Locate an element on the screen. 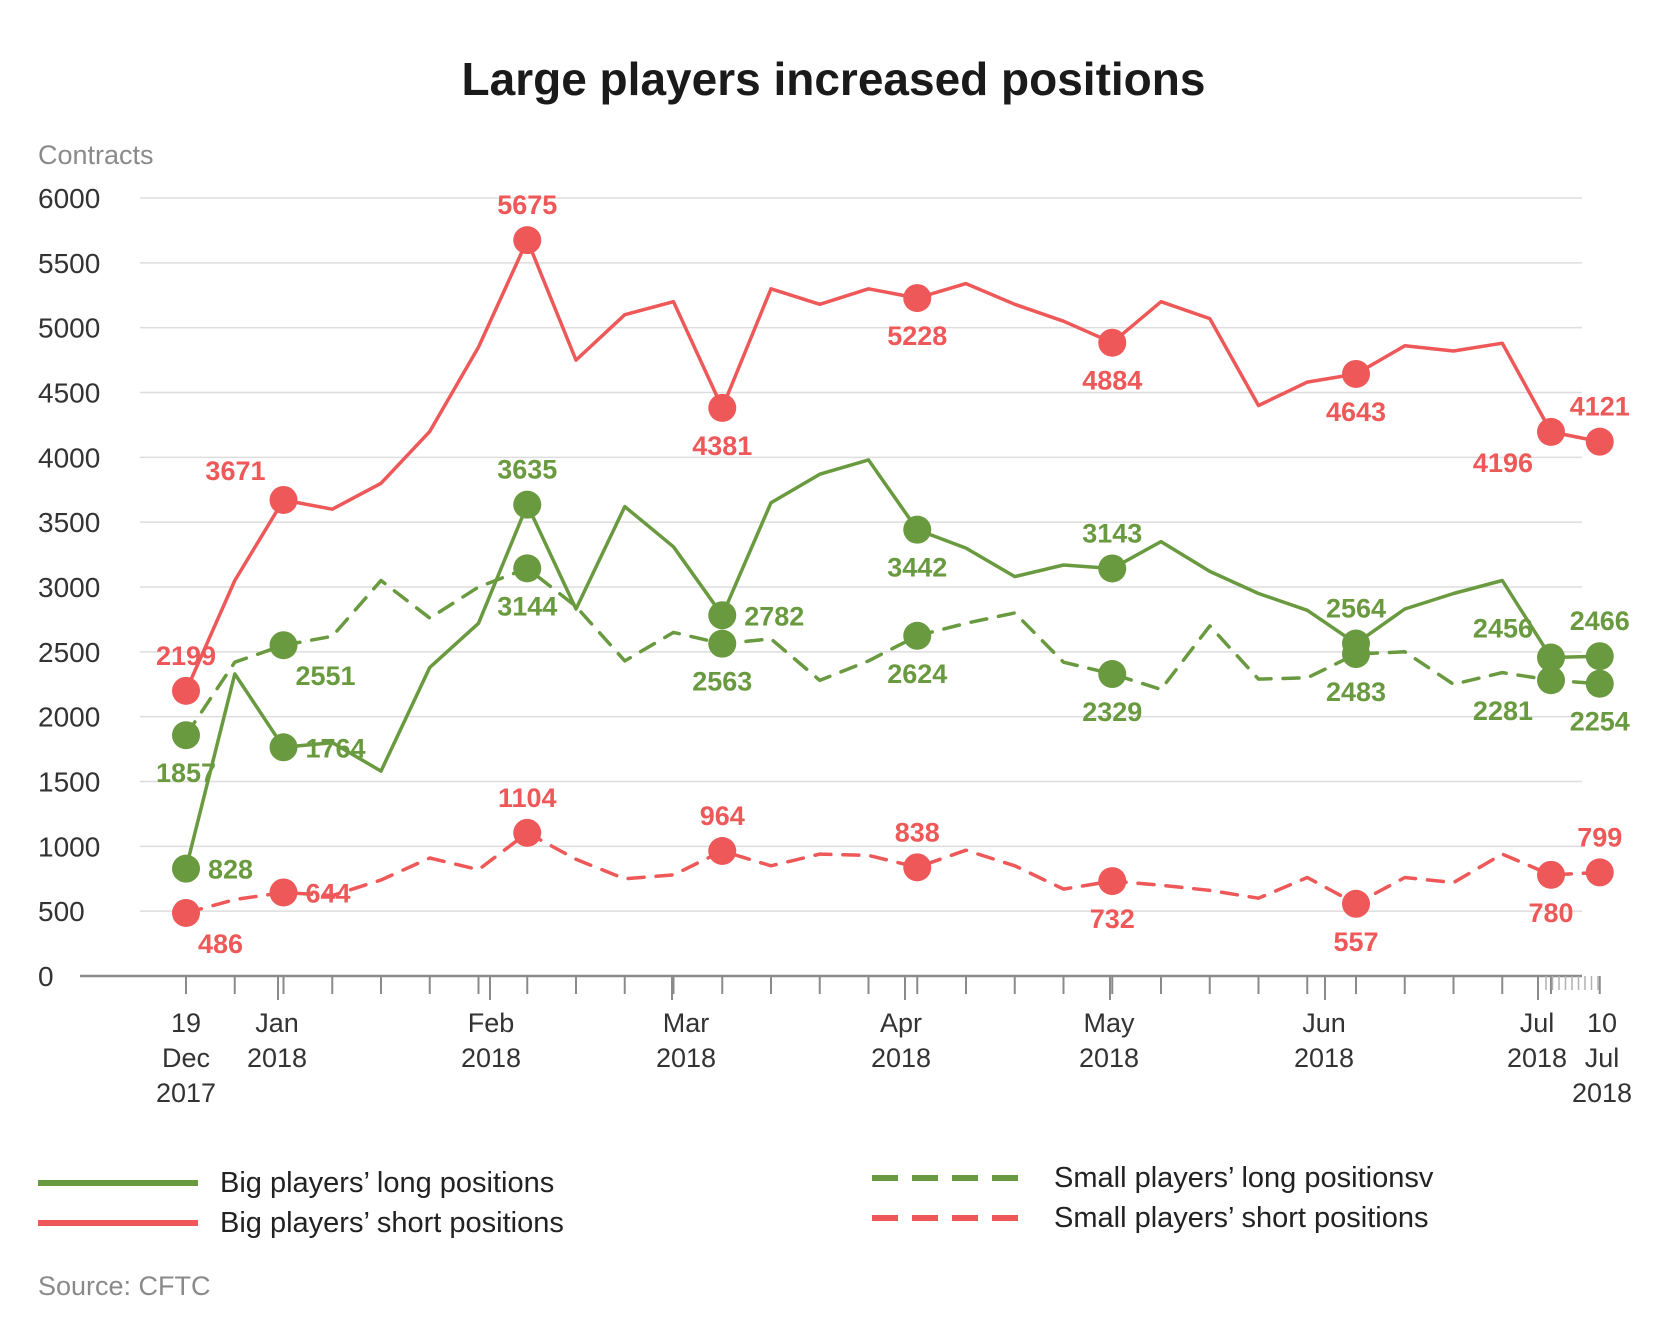  data-label: 964 is located at coordinates (722, 816).